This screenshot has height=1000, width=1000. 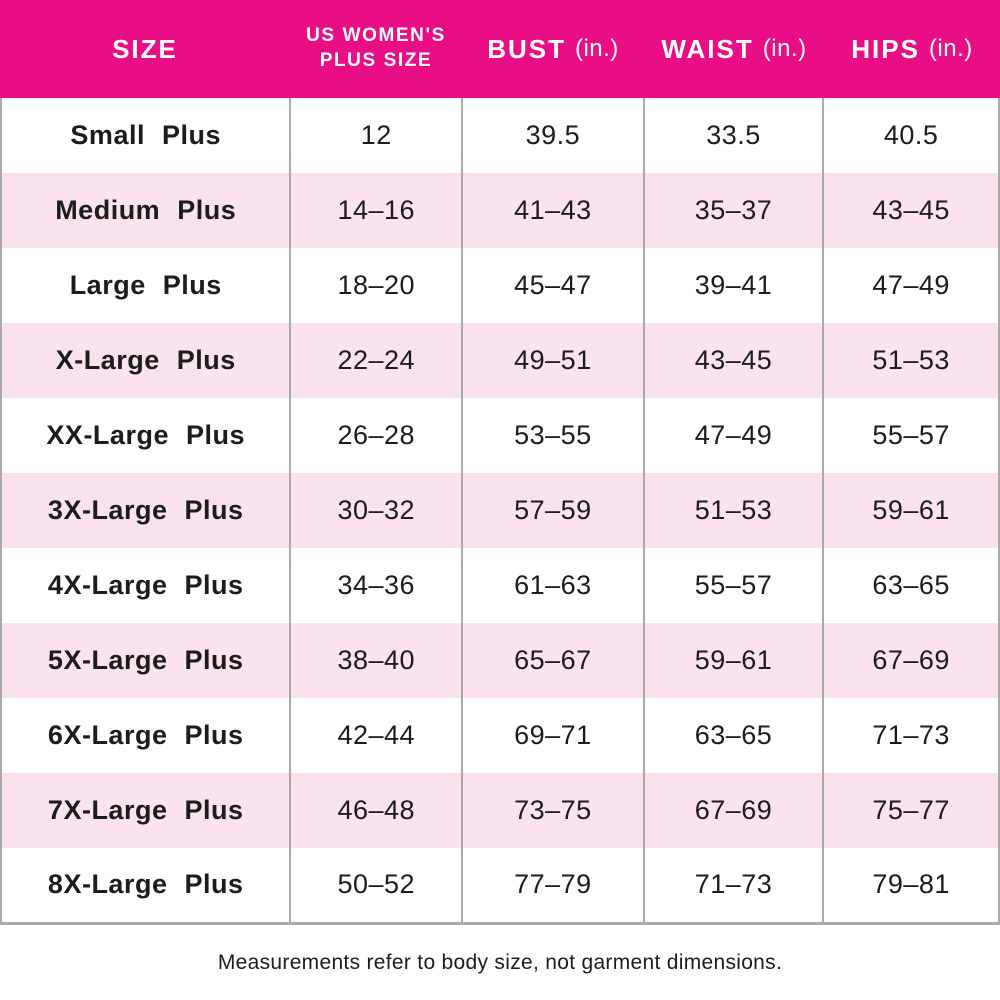 I want to click on table-row: 8X-Large Plus 50–52 77–79 71–73 79–81, so click(x=500, y=885).